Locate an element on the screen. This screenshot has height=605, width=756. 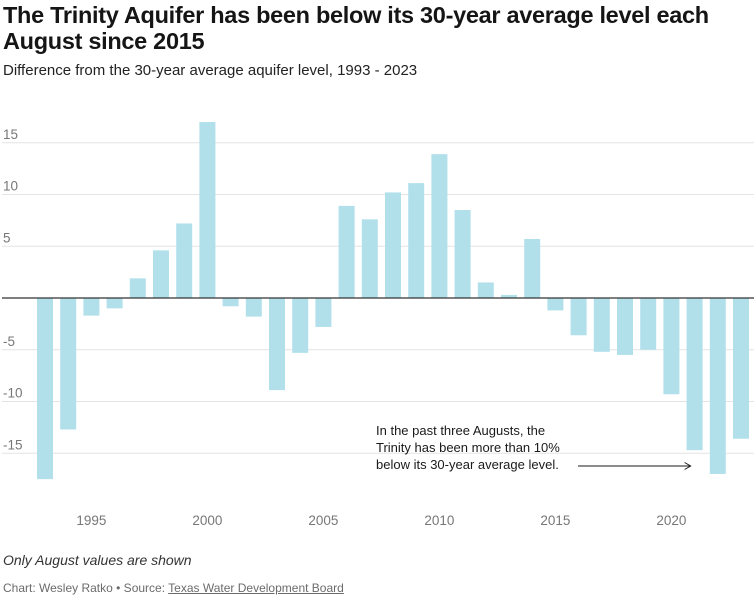
bar-1997 is located at coordinates (137, 288).